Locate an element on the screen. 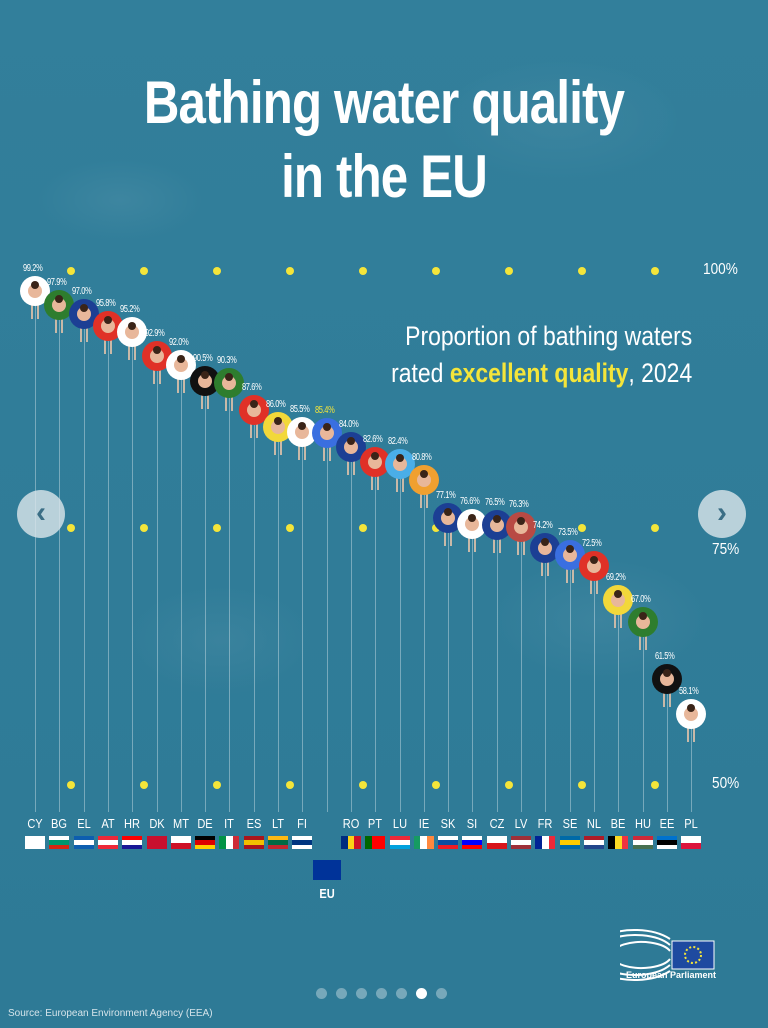 The image size is (768, 1028). flag-si is located at coordinates (472, 842).